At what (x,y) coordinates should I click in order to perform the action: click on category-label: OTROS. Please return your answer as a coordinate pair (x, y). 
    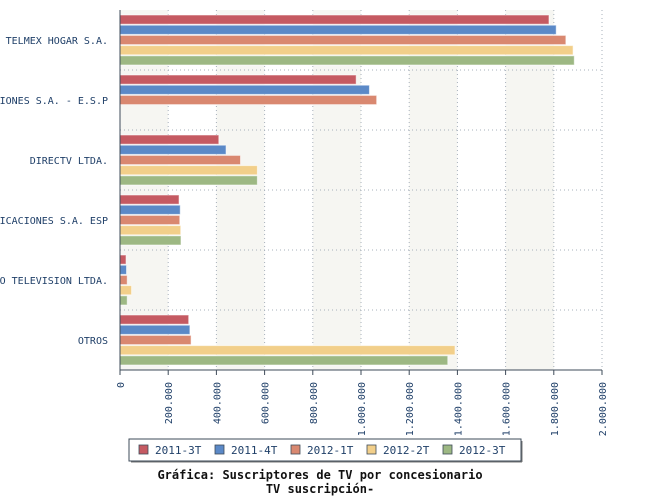
    Looking at the image, I should click on (93, 341).